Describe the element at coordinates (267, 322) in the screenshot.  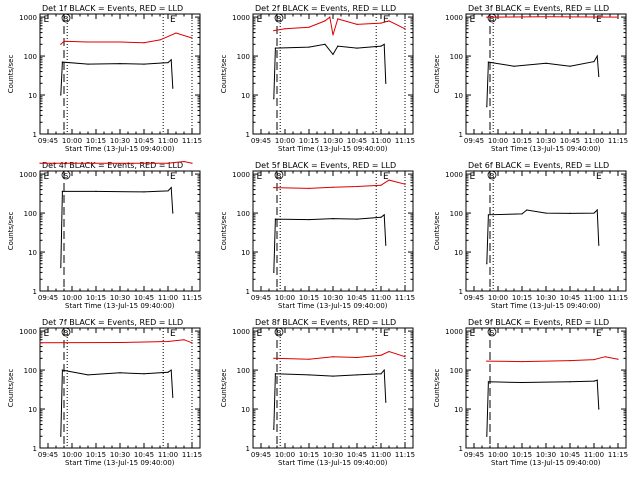
I see `plot-title-detector: Det 8f` at that location.